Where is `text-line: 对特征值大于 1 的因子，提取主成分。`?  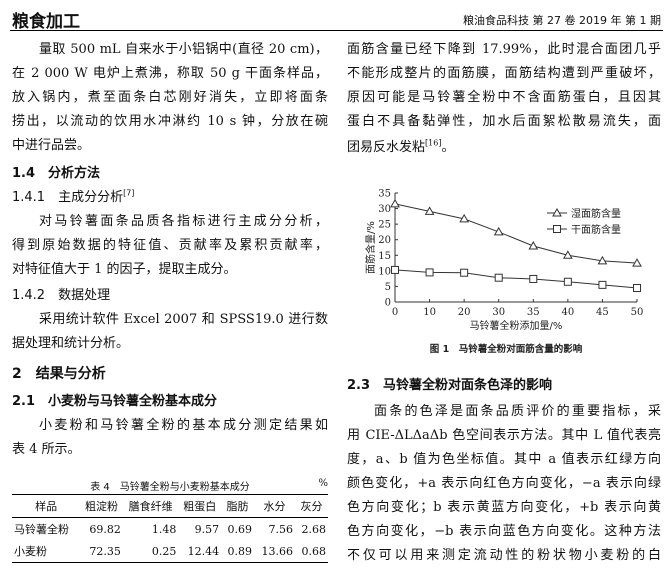
text-line: 对特征值大于 1 的因子，提取主成分。 is located at coordinates (124, 269).